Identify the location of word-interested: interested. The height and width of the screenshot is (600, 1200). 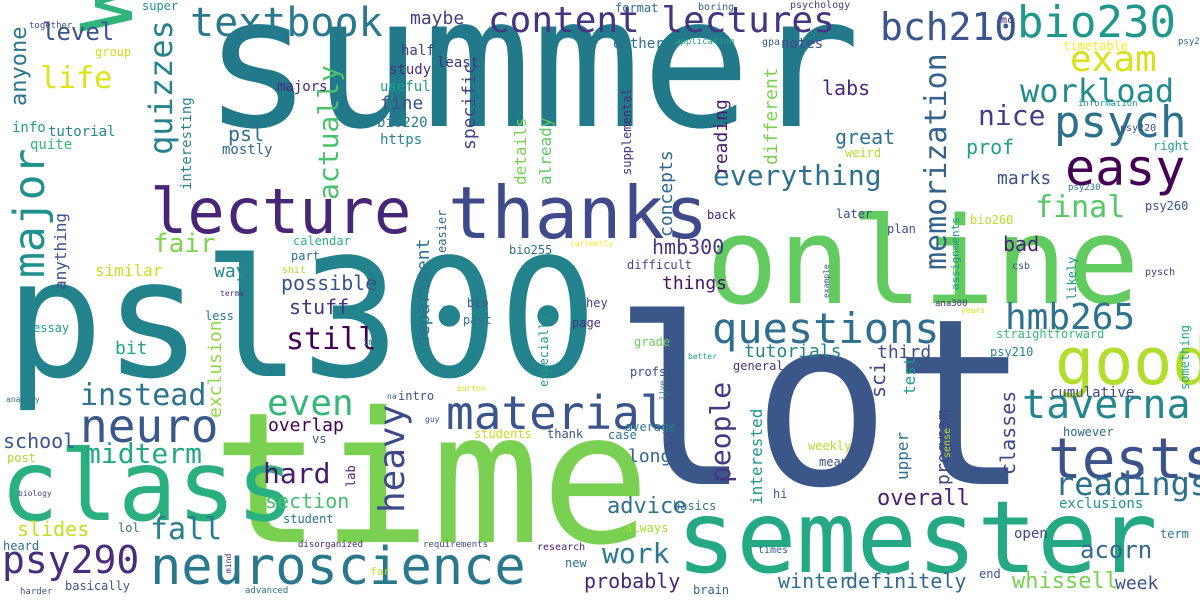
(756, 456).